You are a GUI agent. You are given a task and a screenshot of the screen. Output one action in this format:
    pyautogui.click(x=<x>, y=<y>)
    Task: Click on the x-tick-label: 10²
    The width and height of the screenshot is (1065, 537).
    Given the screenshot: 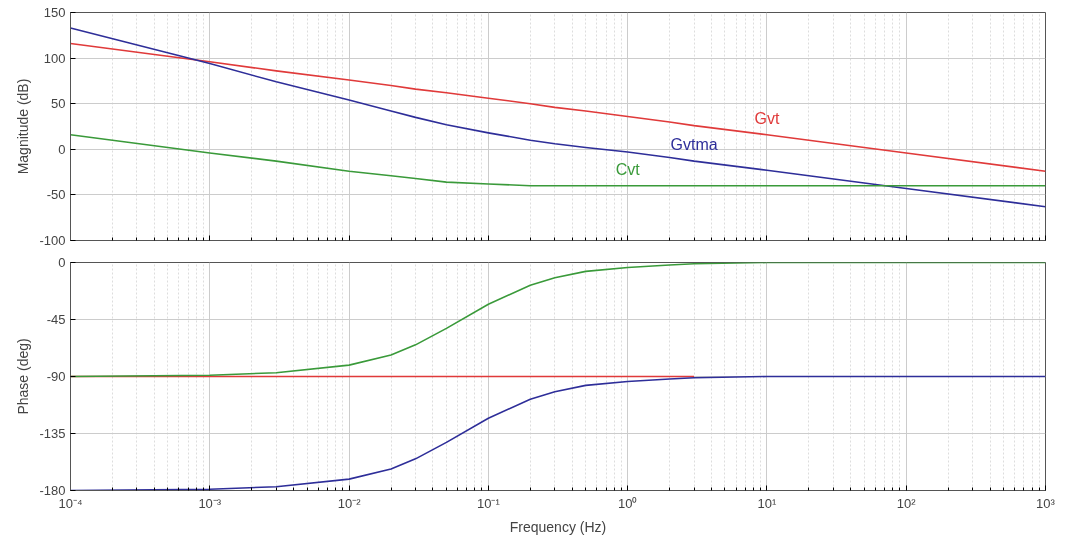 What is the action you would take?
    pyautogui.click(x=906, y=503)
    